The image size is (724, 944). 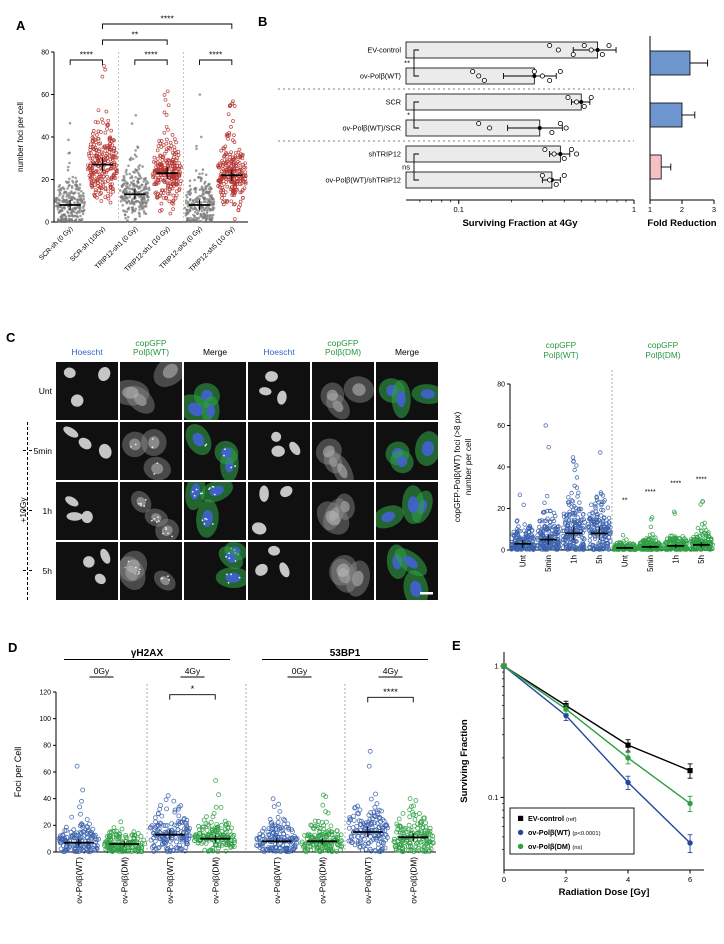 I want to click on significance-label: ns, so click(x=406, y=167).